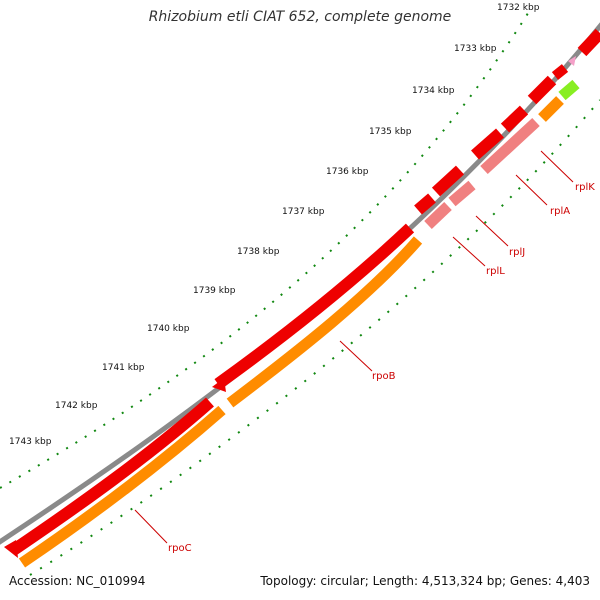  What do you see at coordinates (569, 90) in the screenshot?
I see `rna-green` at bounding box center [569, 90].